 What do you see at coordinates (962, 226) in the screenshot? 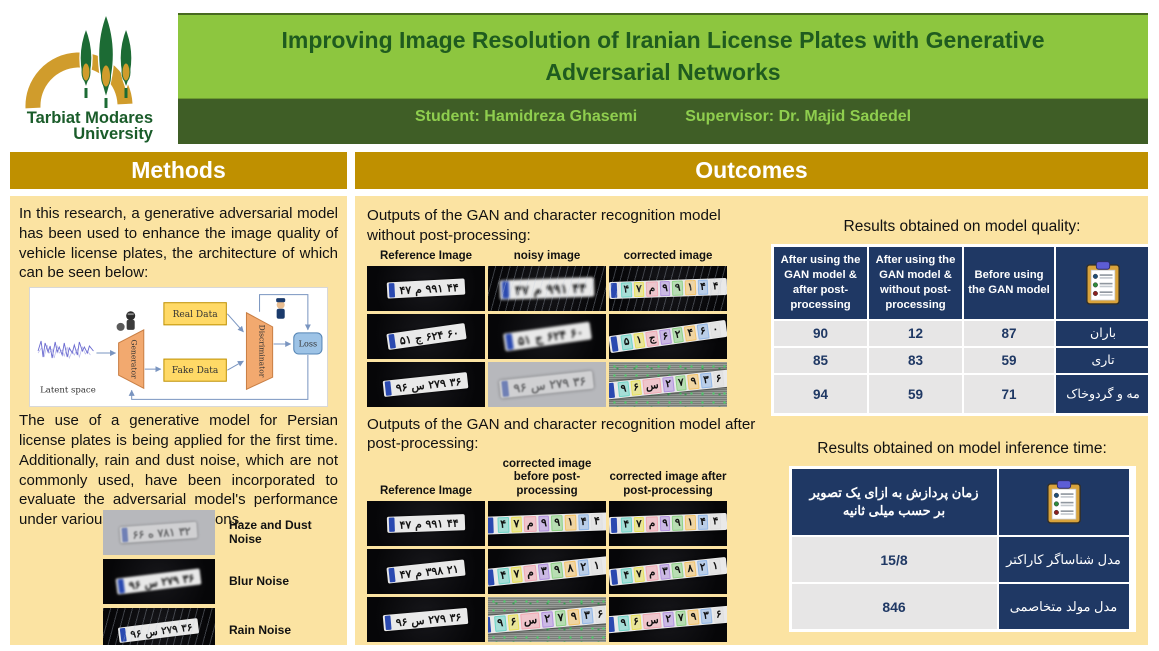
I see `quality-table-title: Results obtained on model quality:` at bounding box center [962, 226].